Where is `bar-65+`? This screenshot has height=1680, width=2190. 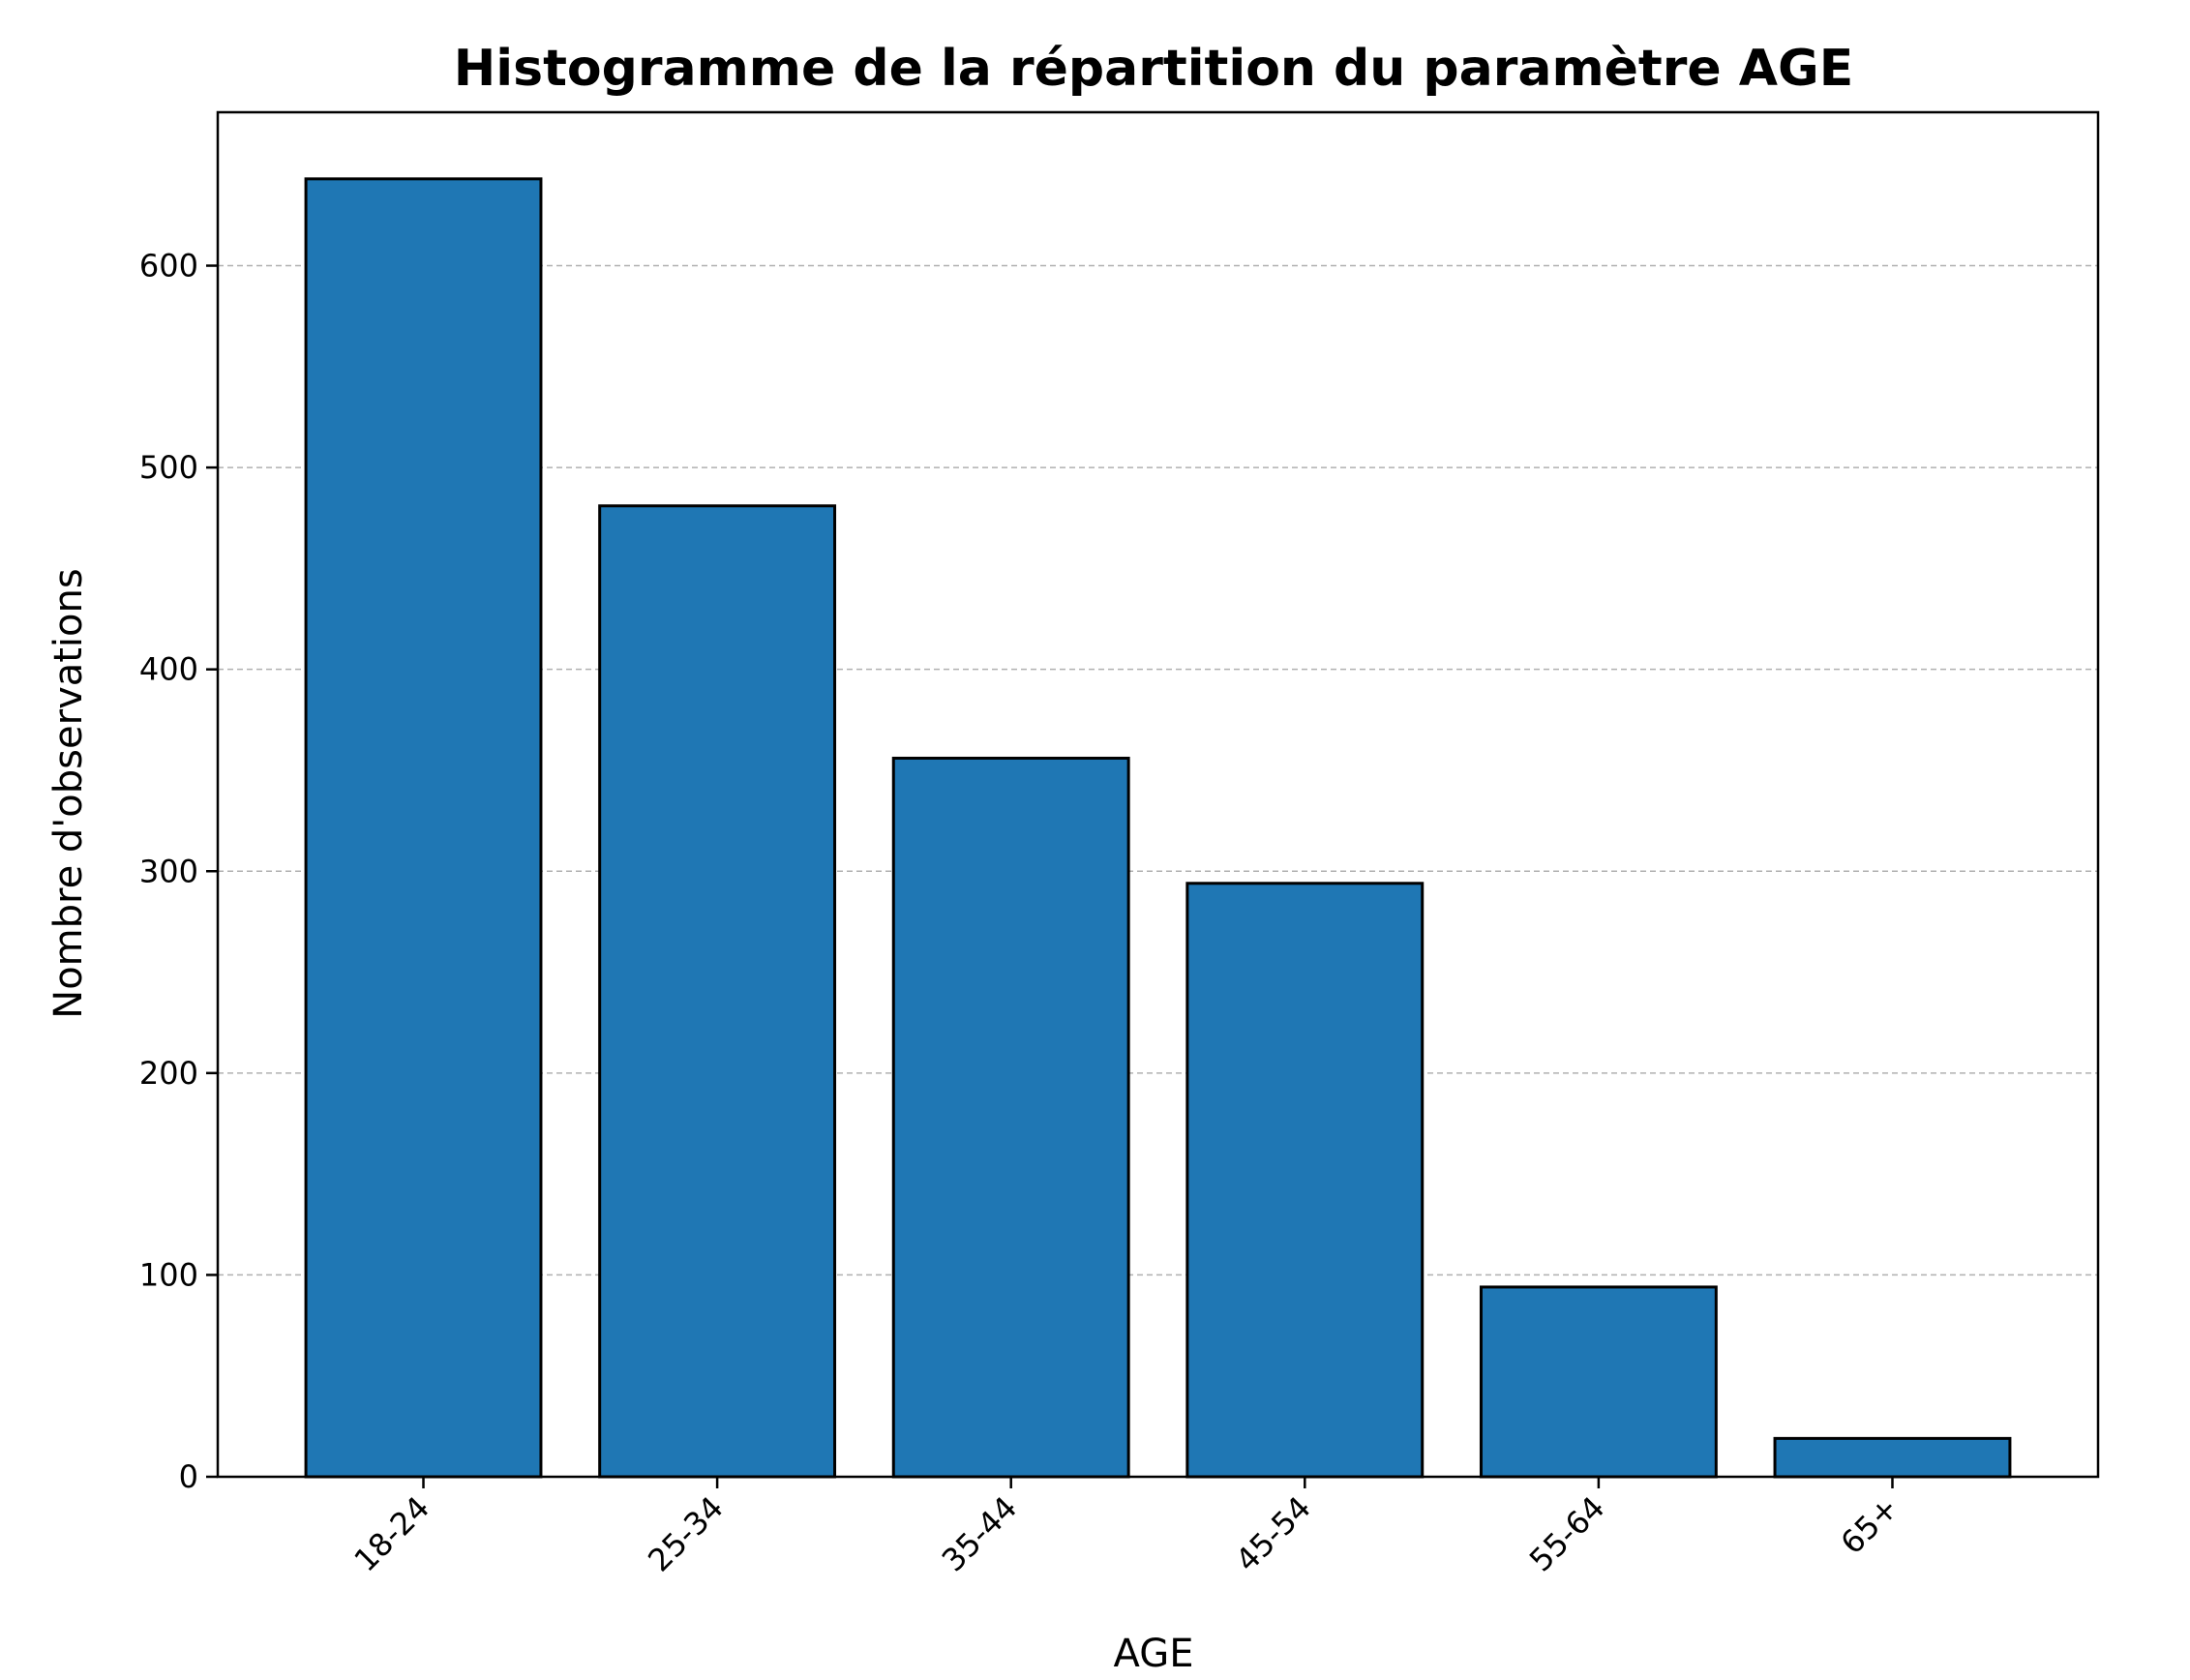 bar-65+ is located at coordinates (1893, 1458).